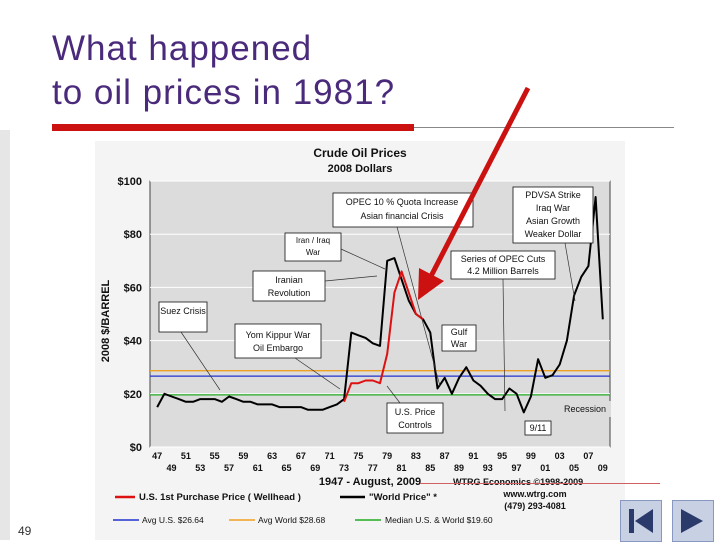 Image resolution: width=720 pixels, height=542 pixels. Describe the element at coordinates (478, 185) in the screenshot. I see `highlight-arrow-shaft` at that location.